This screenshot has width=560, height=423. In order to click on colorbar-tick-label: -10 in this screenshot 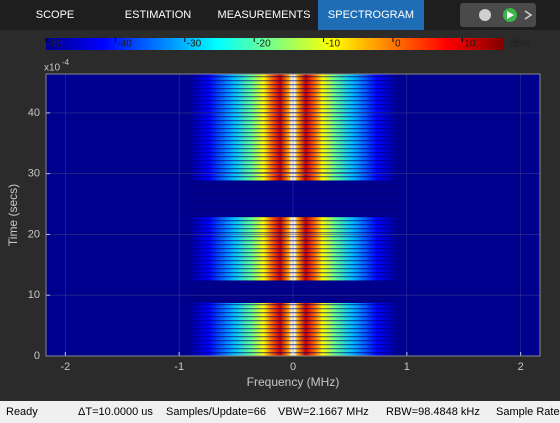, I will do `click(333, 44)`.